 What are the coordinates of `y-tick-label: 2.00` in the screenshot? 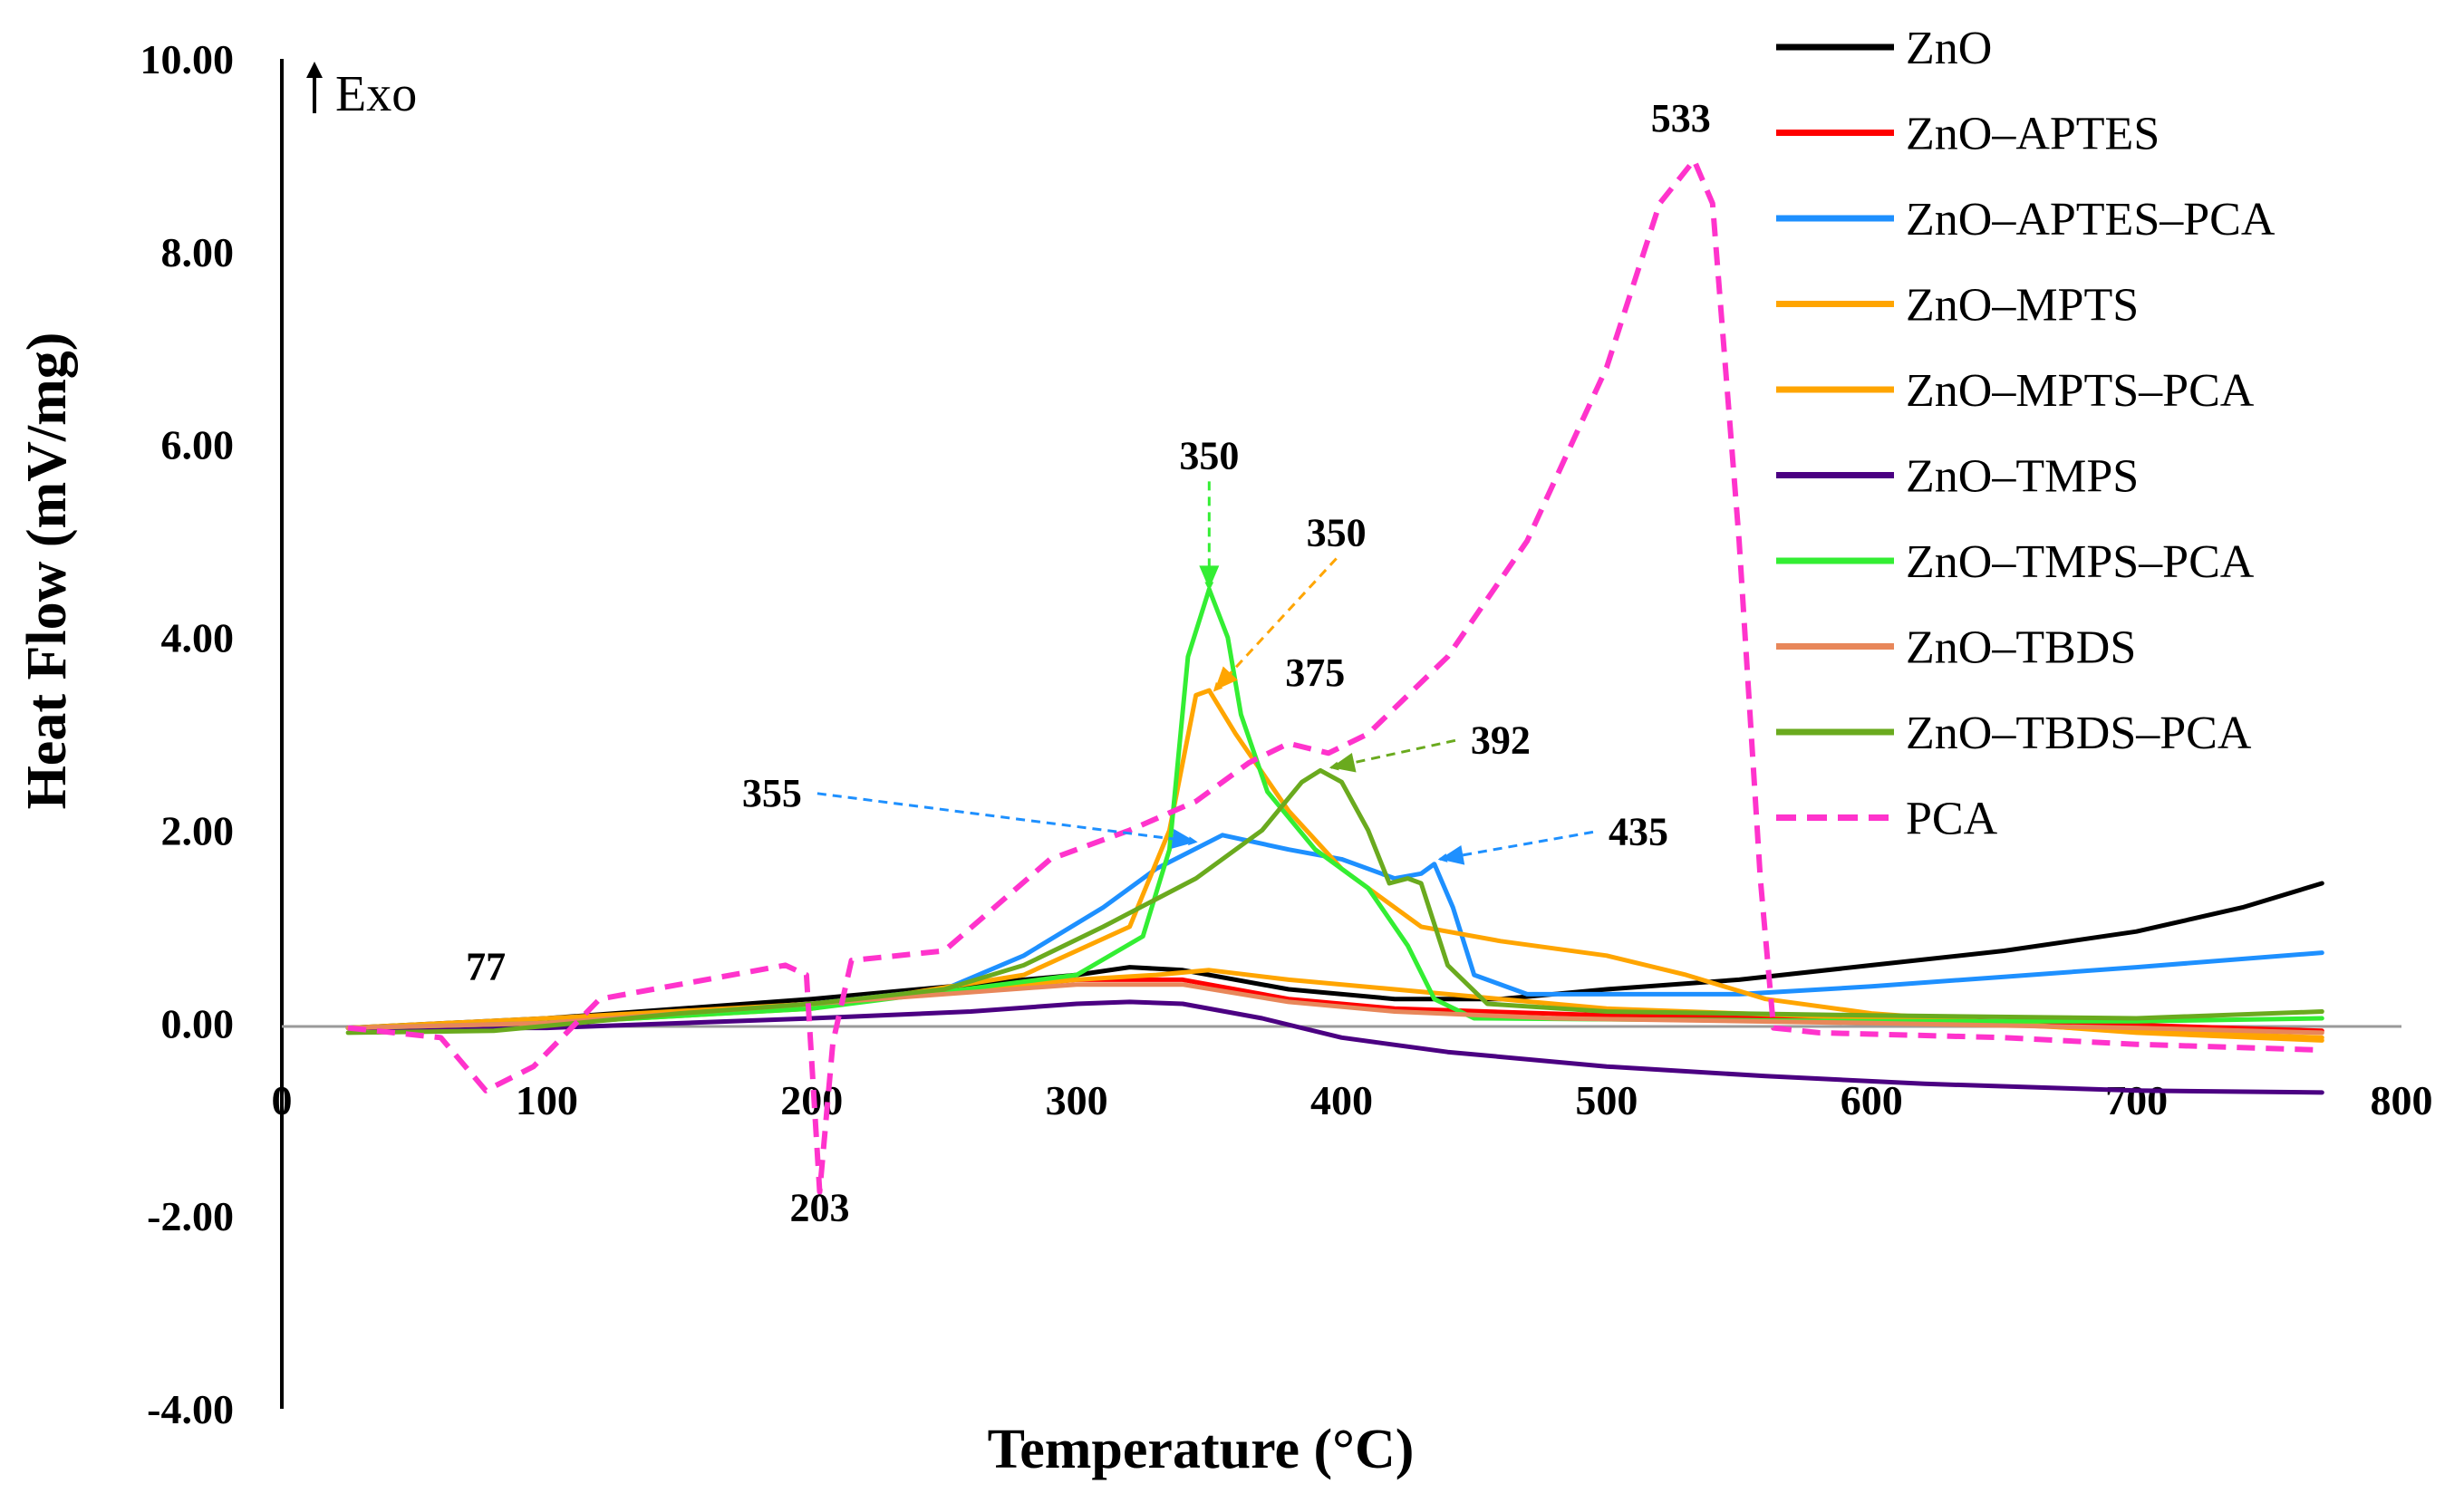 It's located at (198, 830).